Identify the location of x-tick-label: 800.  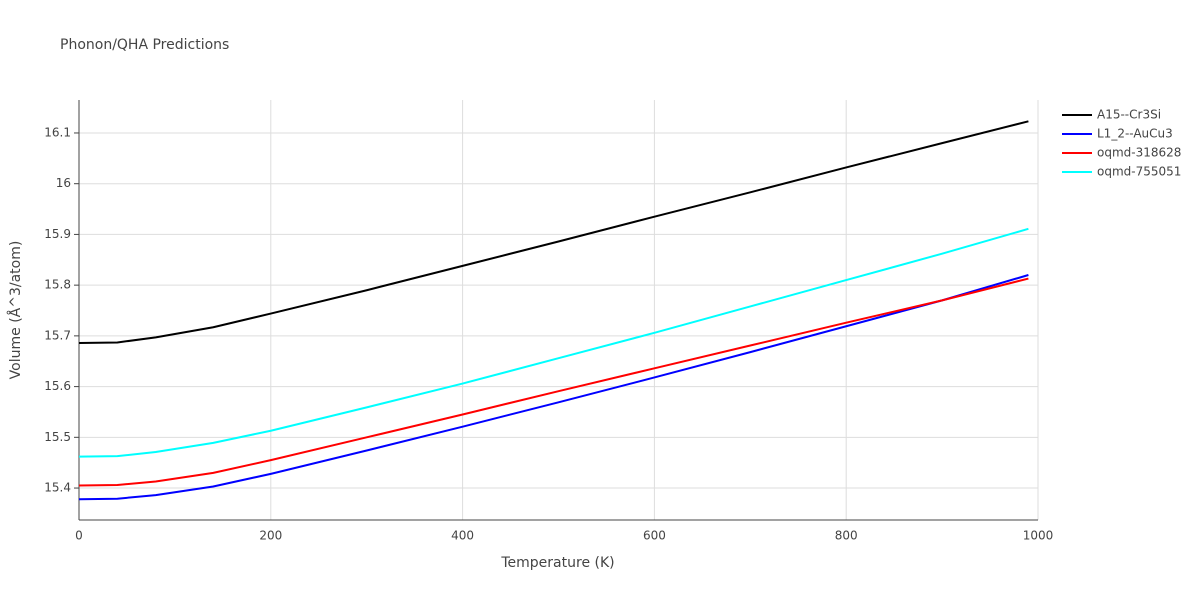
(846, 536).